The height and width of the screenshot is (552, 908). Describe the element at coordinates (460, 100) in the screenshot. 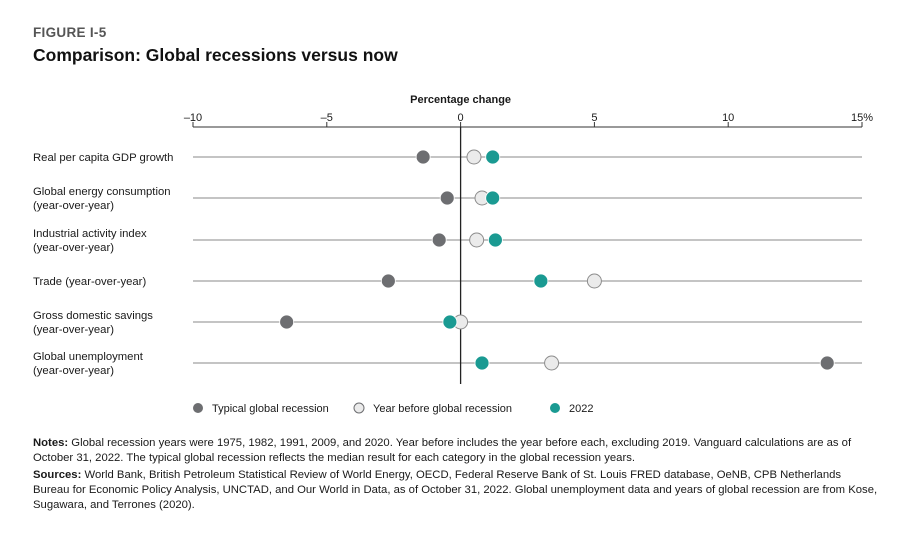

I see `axis-title: Percentage change` at that location.